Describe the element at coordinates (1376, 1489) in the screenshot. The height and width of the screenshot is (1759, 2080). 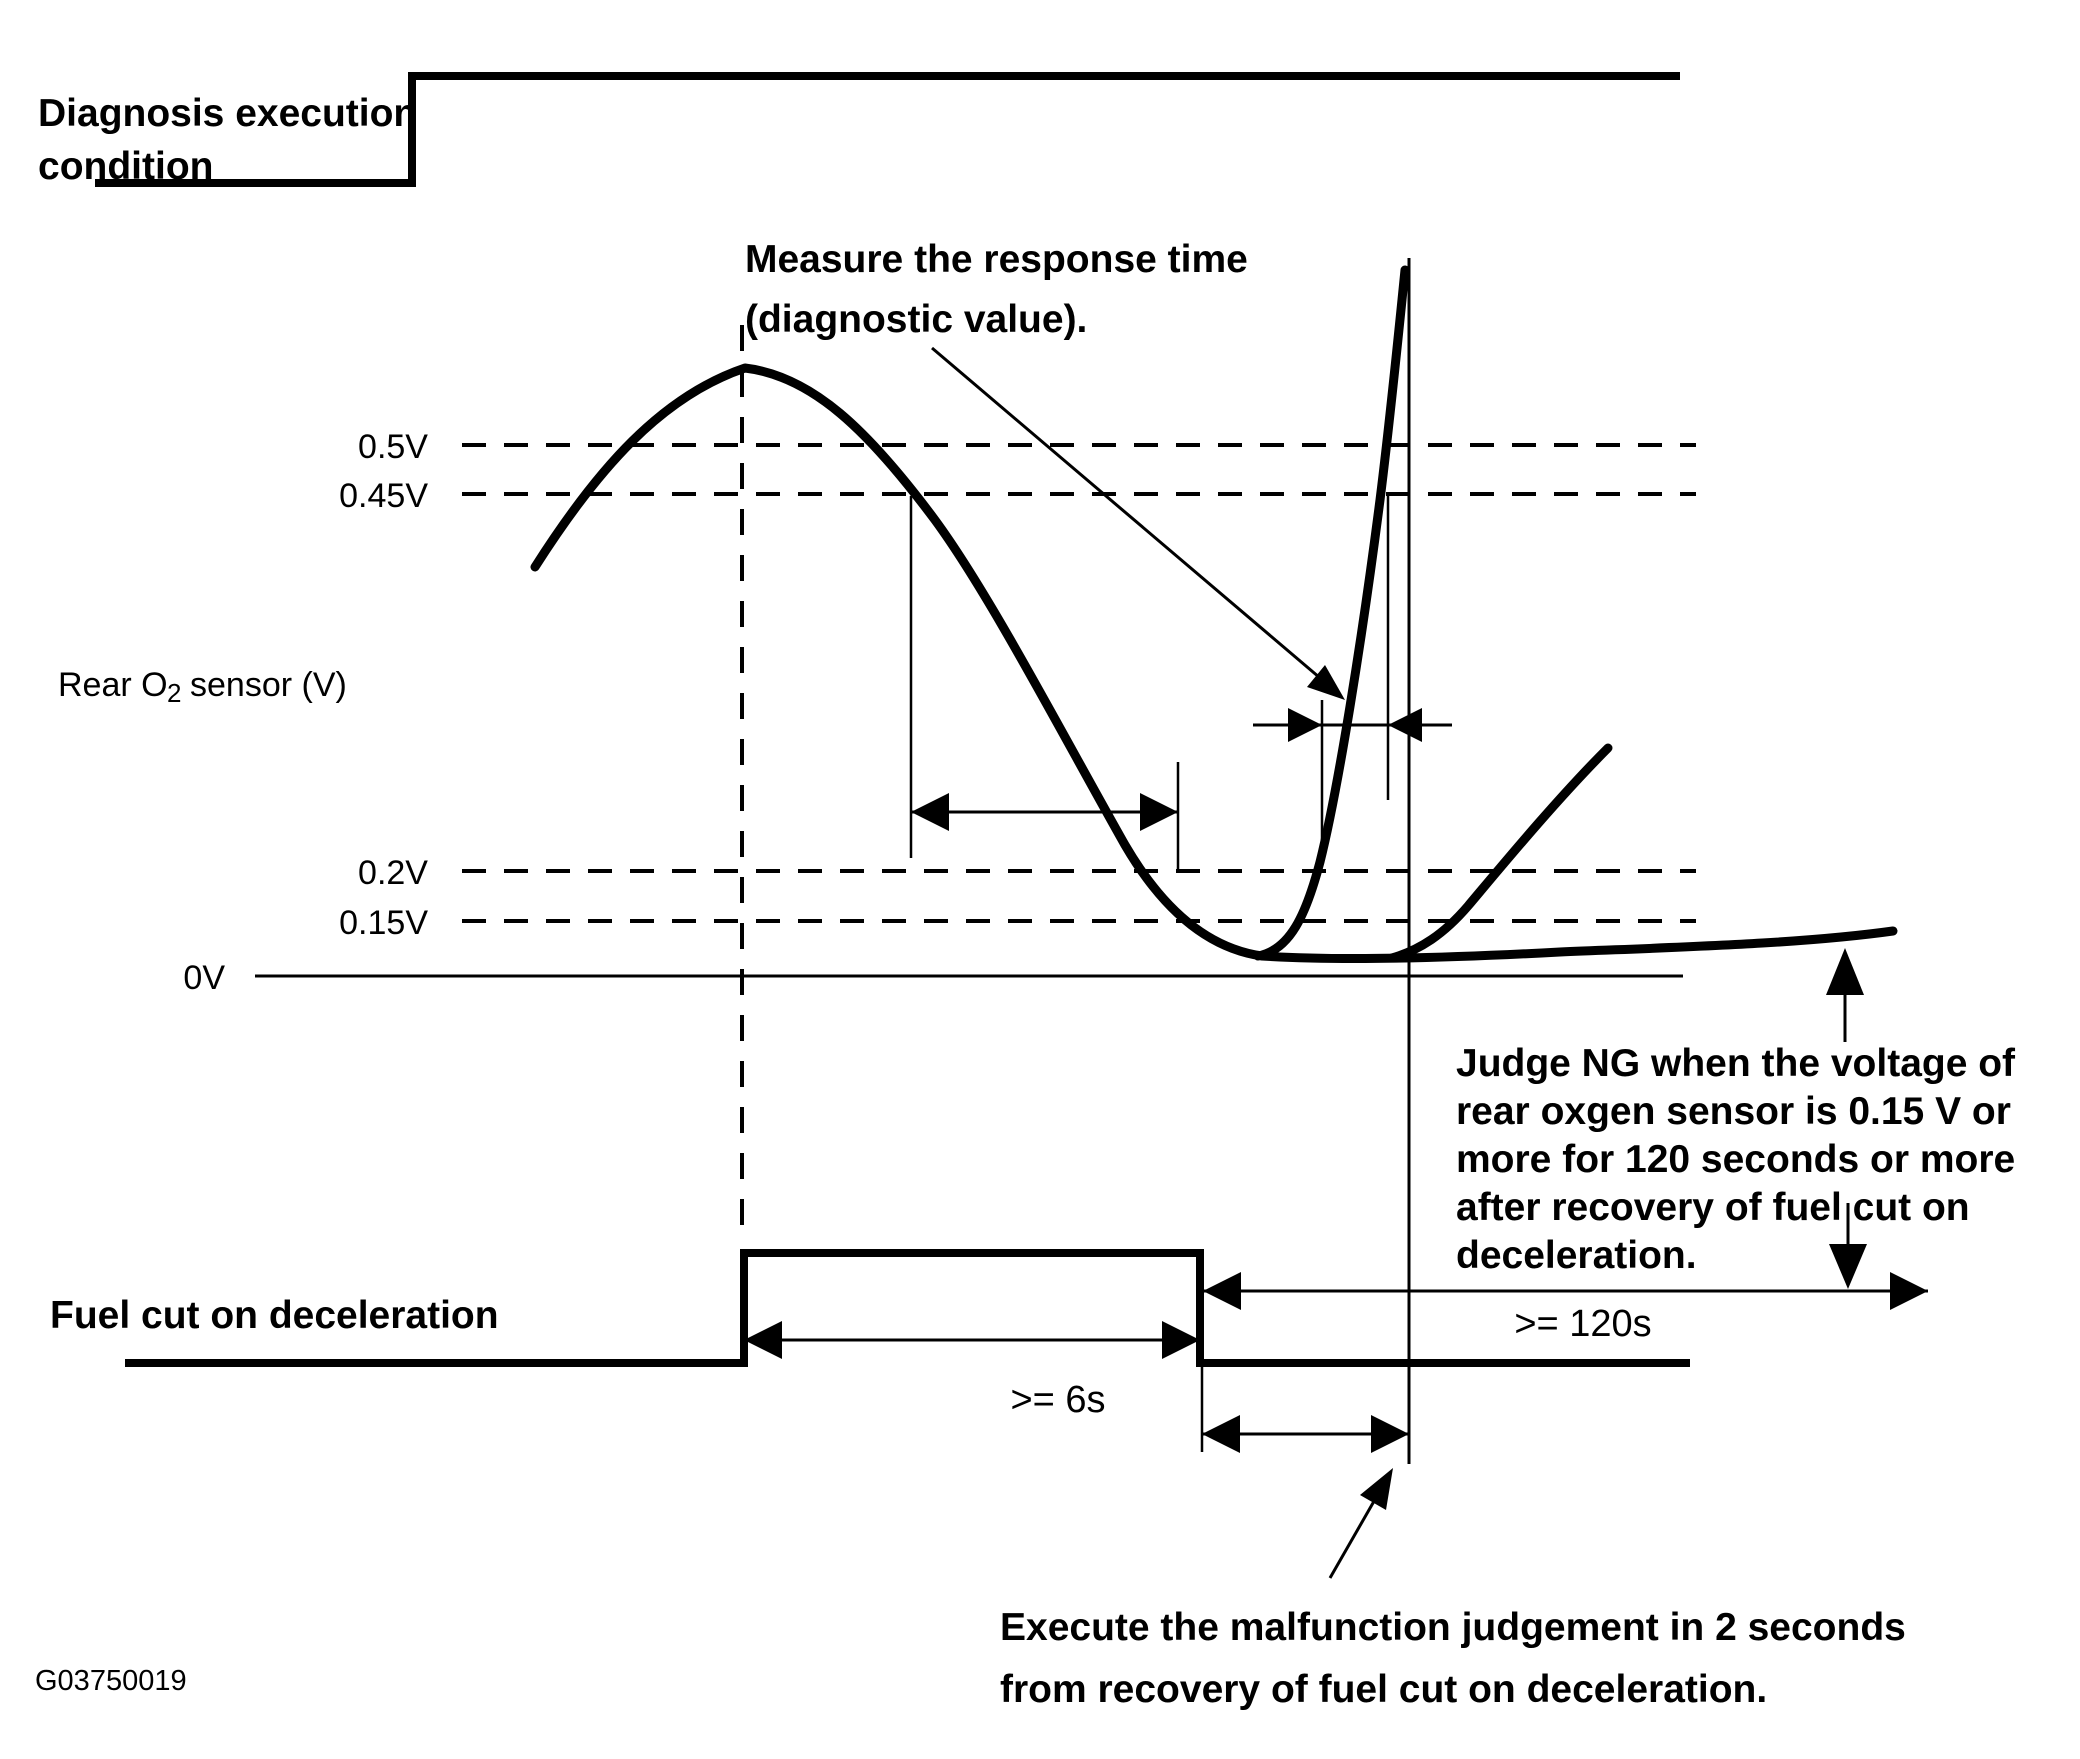
I see `execute-leader-arrowhead-icon` at that location.